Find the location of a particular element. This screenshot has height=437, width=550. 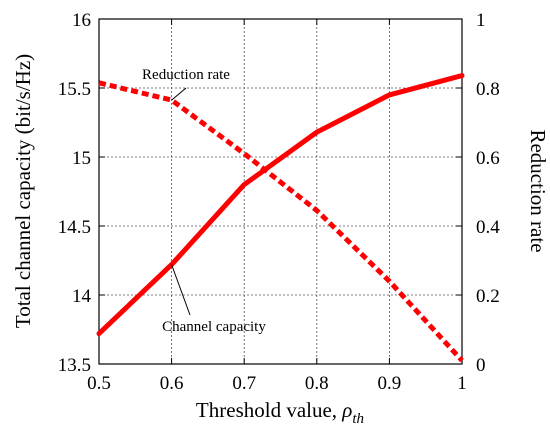

y-left-tick-label: 15 is located at coordinates (81, 158).